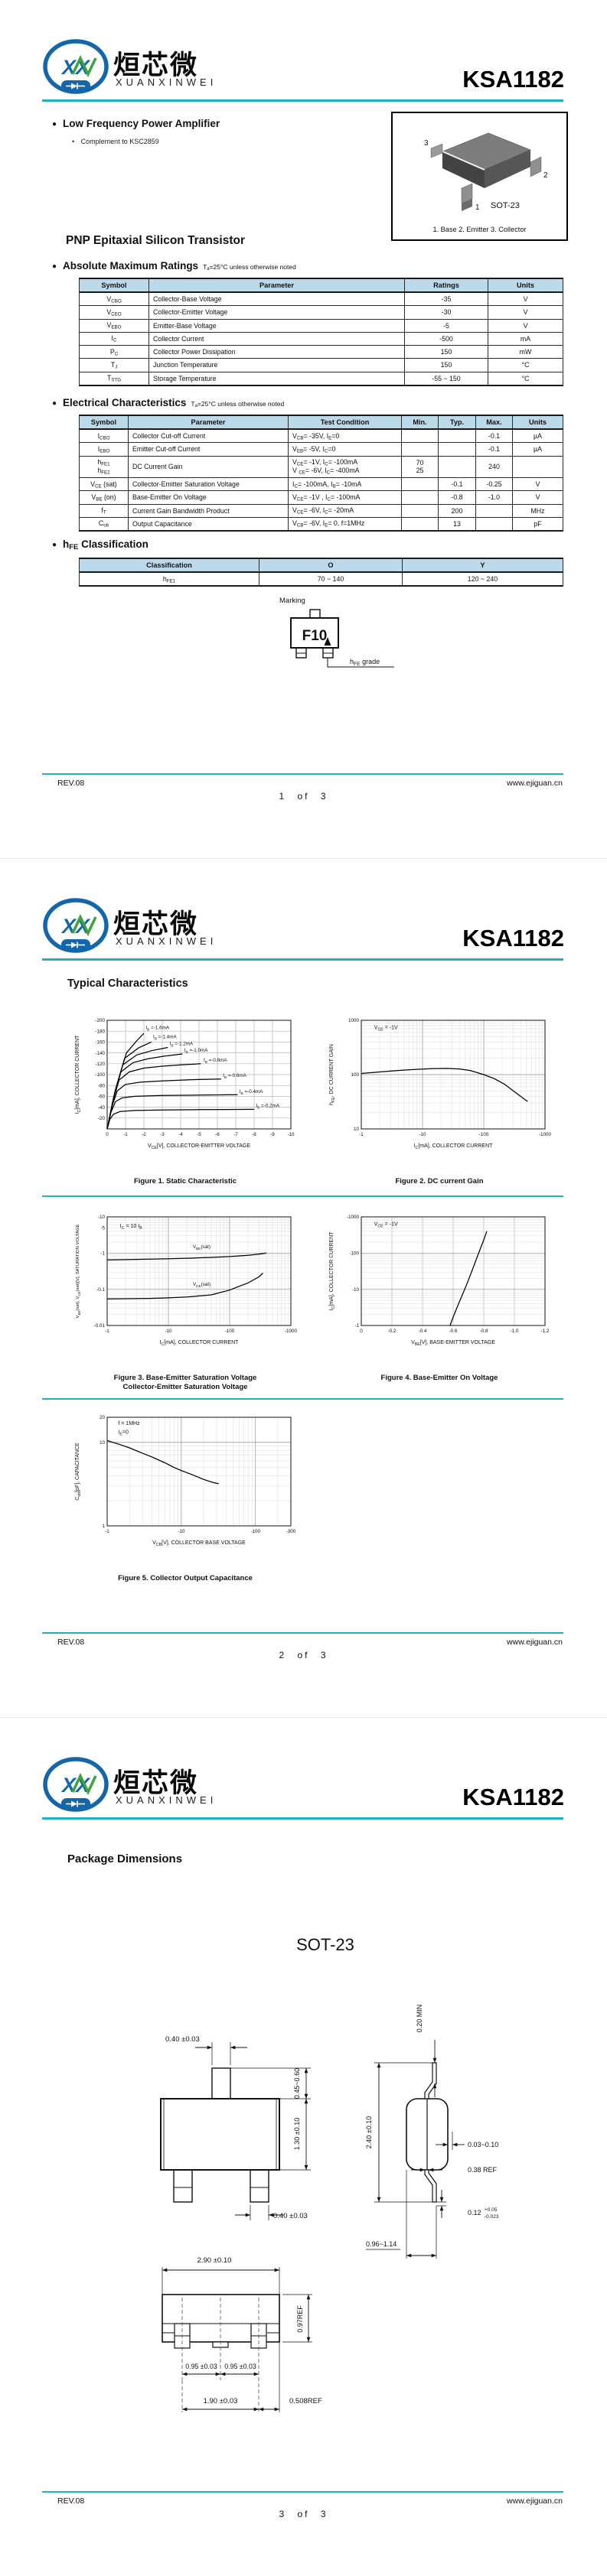 The width and height of the screenshot is (607, 2576). What do you see at coordinates (325, 1944) in the screenshot?
I see `package-name: SOT-23` at bounding box center [325, 1944].